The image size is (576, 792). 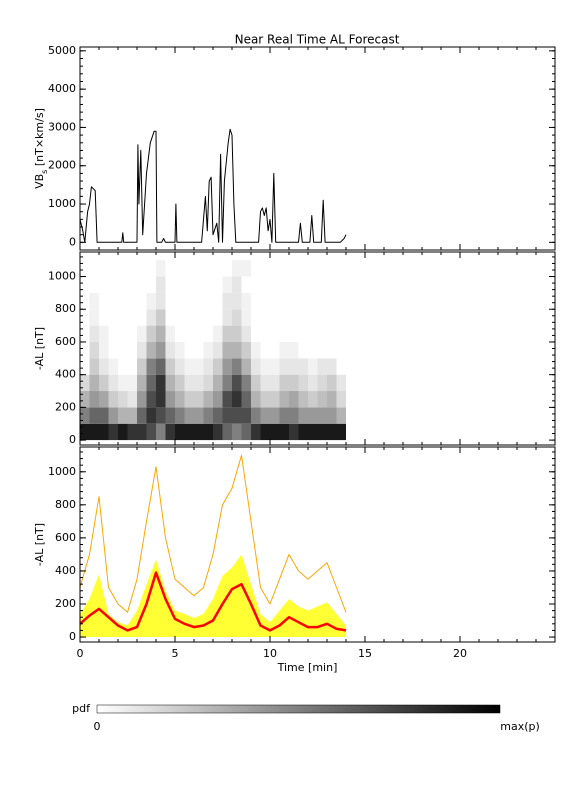 What do you see at coordinates (62, 165) in the screenshot?
I see `y-tick-label: 2000` at bounding box center [62, 165].